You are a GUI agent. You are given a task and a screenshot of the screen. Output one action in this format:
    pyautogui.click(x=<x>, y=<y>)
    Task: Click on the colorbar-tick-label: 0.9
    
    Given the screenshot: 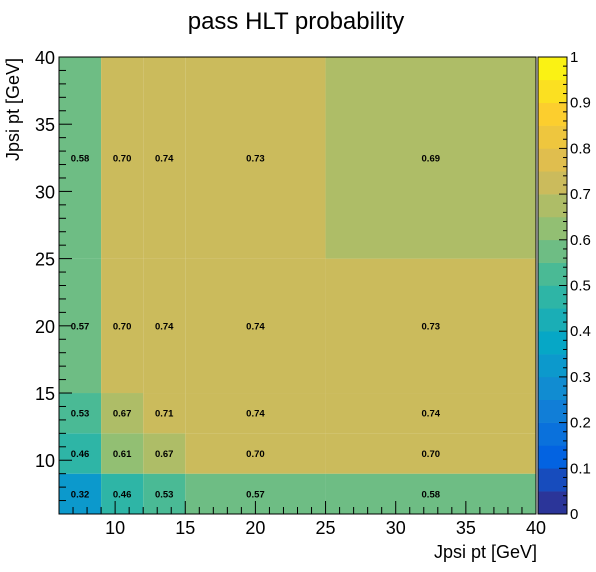 What is the action you would take?
    pyautogui.click(x=580, y=103)
    